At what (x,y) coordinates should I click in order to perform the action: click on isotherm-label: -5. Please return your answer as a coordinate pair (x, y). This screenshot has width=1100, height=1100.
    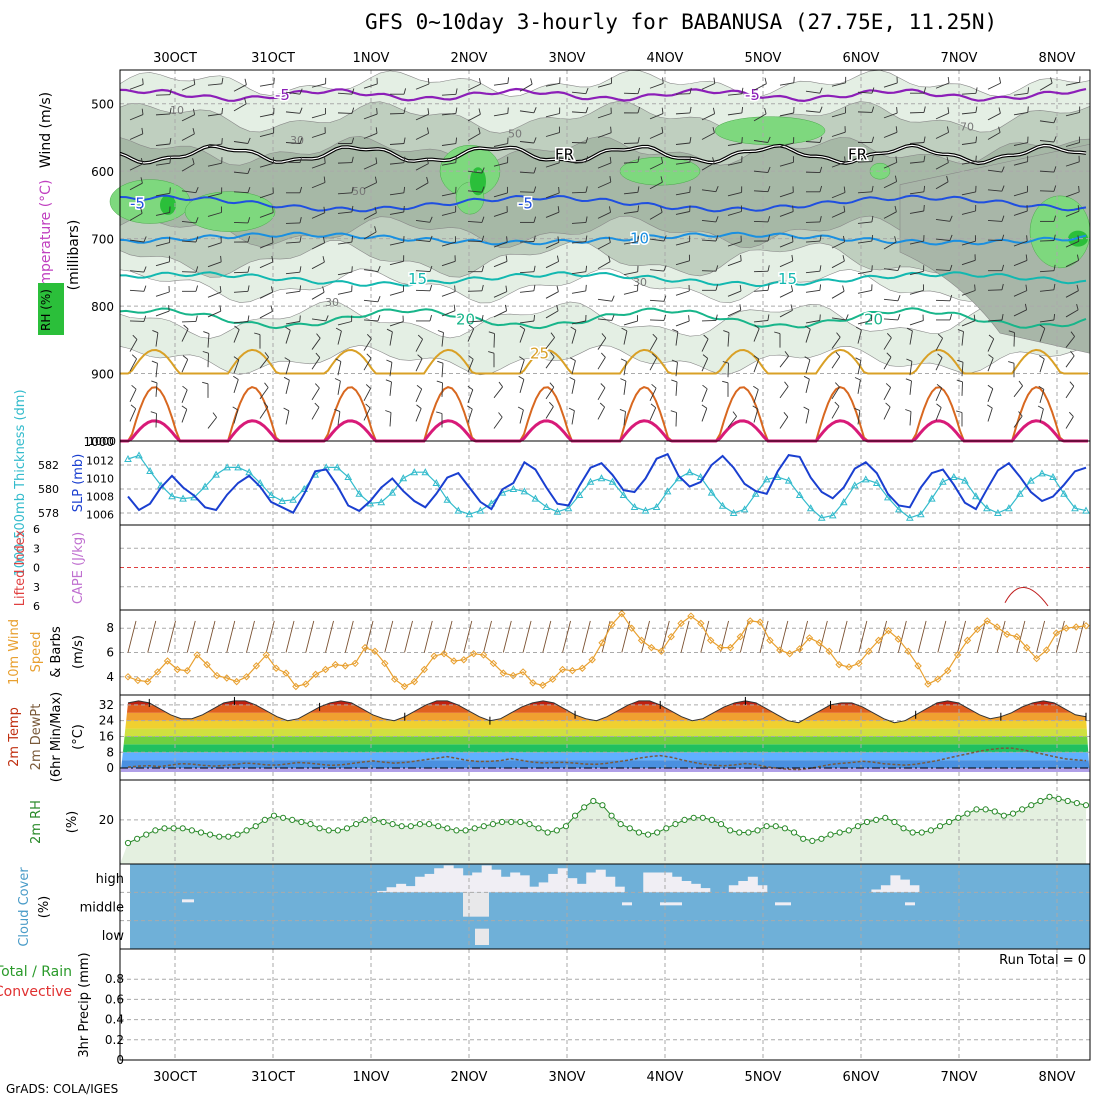
    Looking at the image, I should click on (525, 204).